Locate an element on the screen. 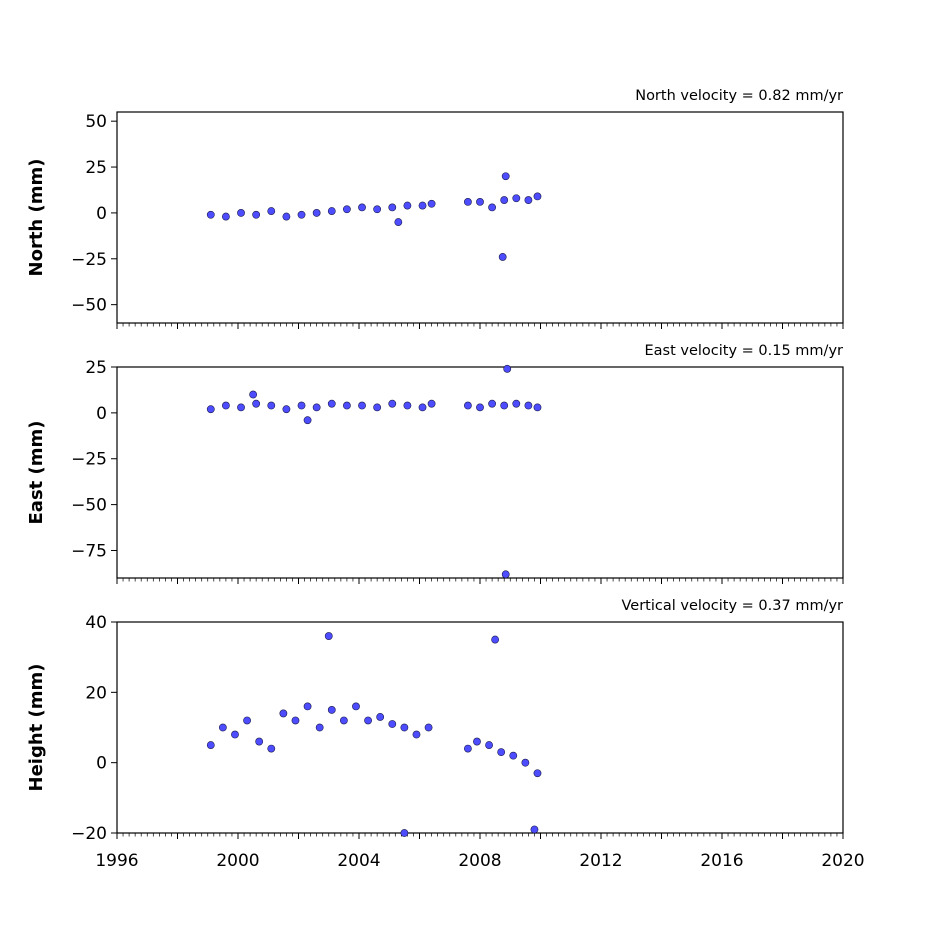 This screenshot has height=937, width=937. east-y-tick-label: 0 is located at coordinates (101, 414).